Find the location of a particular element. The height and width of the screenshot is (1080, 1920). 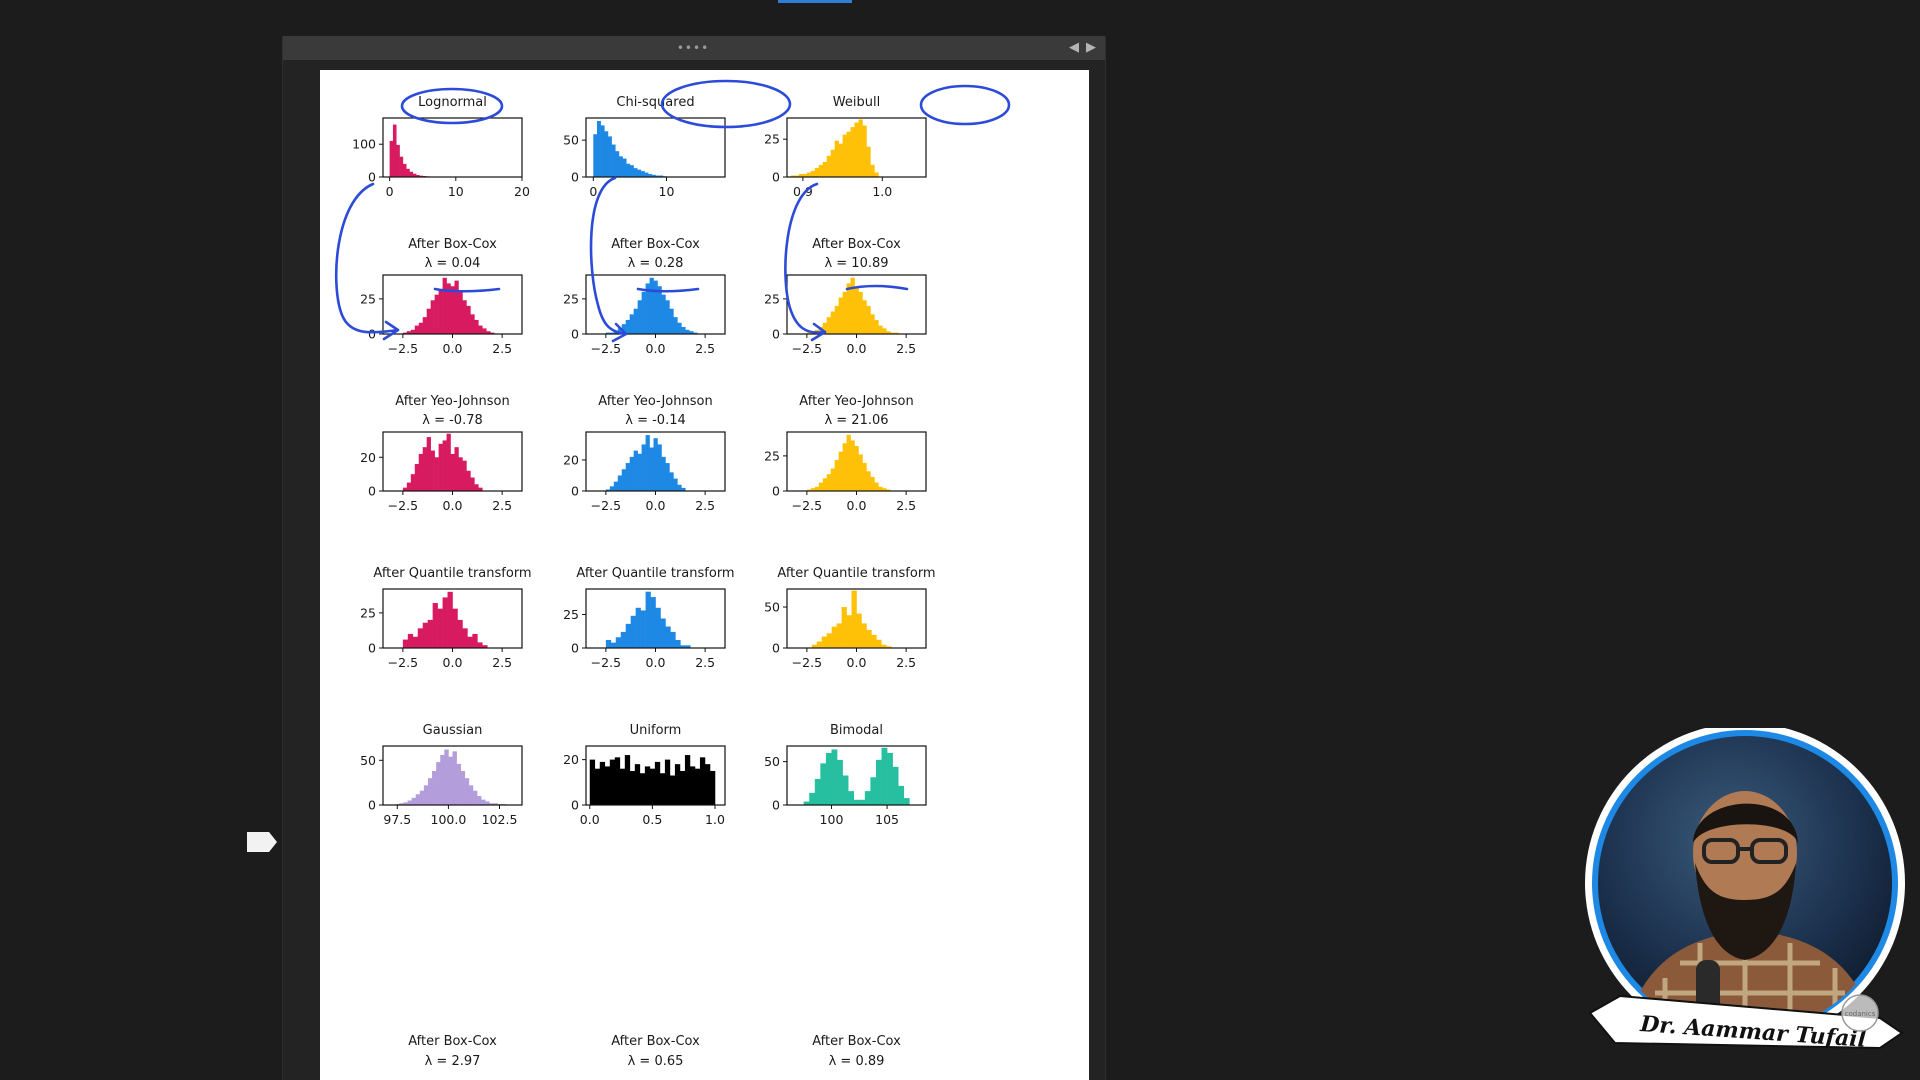

x-tick-label: 1.0 is located at coordinates (882, 191).